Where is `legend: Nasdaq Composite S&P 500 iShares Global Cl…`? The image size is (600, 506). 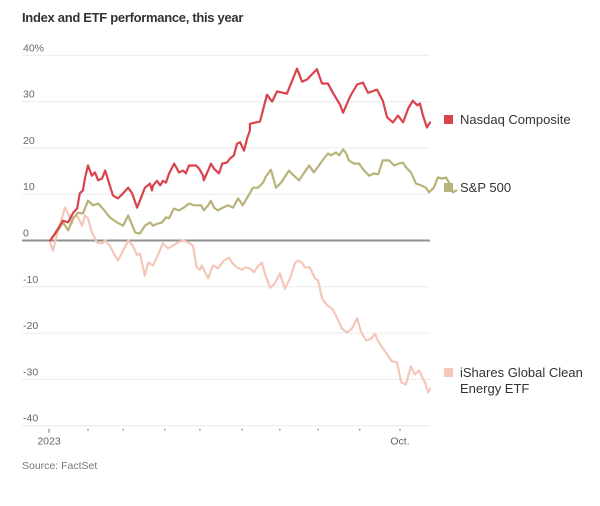 legend: Nasdaq Composite S&P 500 iShares Global Cl… is located at coordinates (513, 254).